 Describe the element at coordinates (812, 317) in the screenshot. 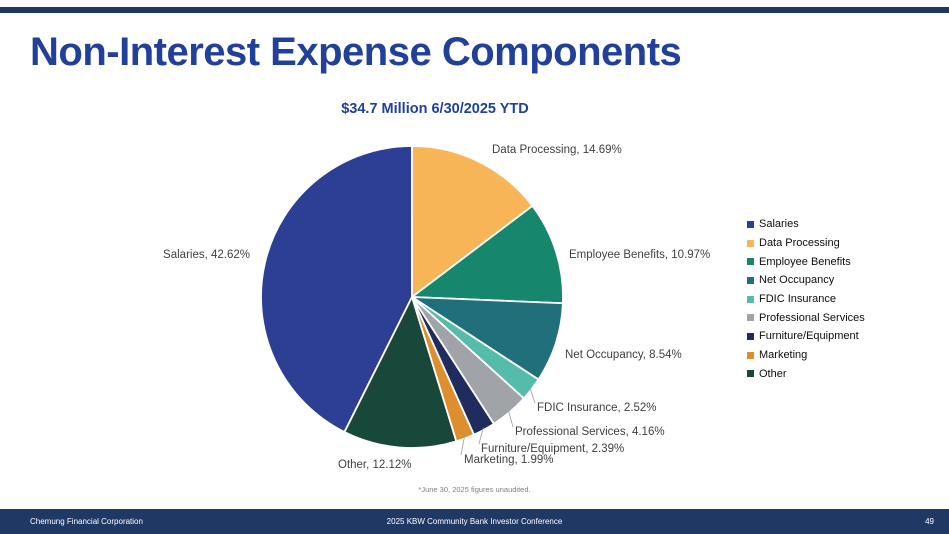

I see `legend-label-professional-services: Professional Services` at that location.